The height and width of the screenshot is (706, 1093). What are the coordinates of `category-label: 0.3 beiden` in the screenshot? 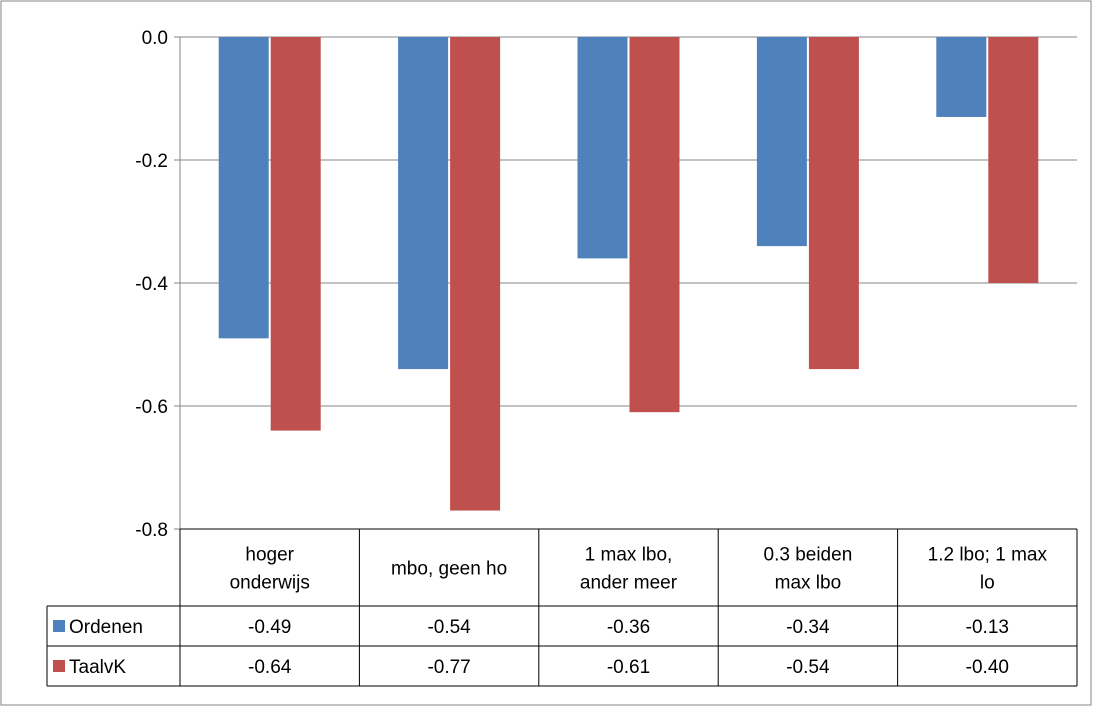 It's located at (808, 555).